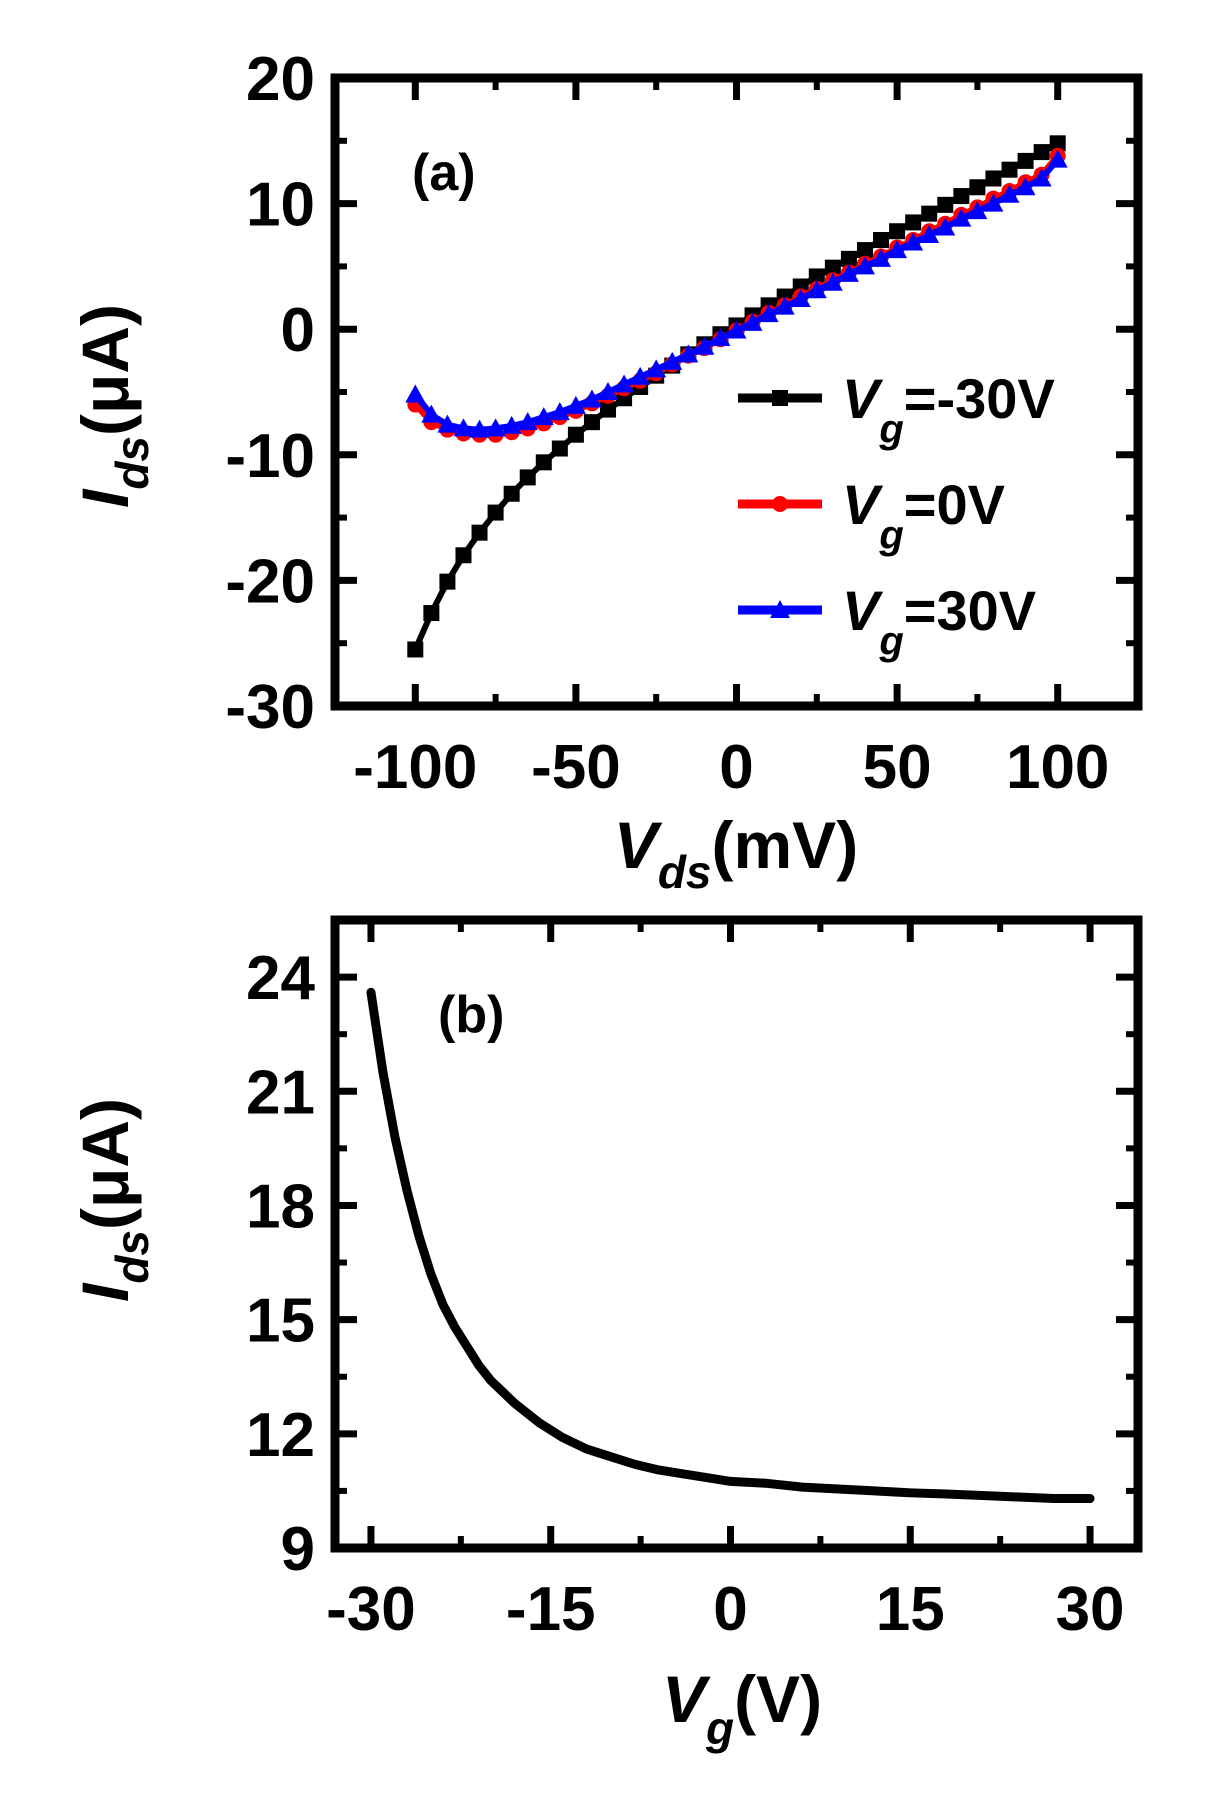 This screenshot has width=1205, height=1811. Describe the element at coordinates (576, 767) in the screenshot. I see `x-tick-label: -50` at that location.